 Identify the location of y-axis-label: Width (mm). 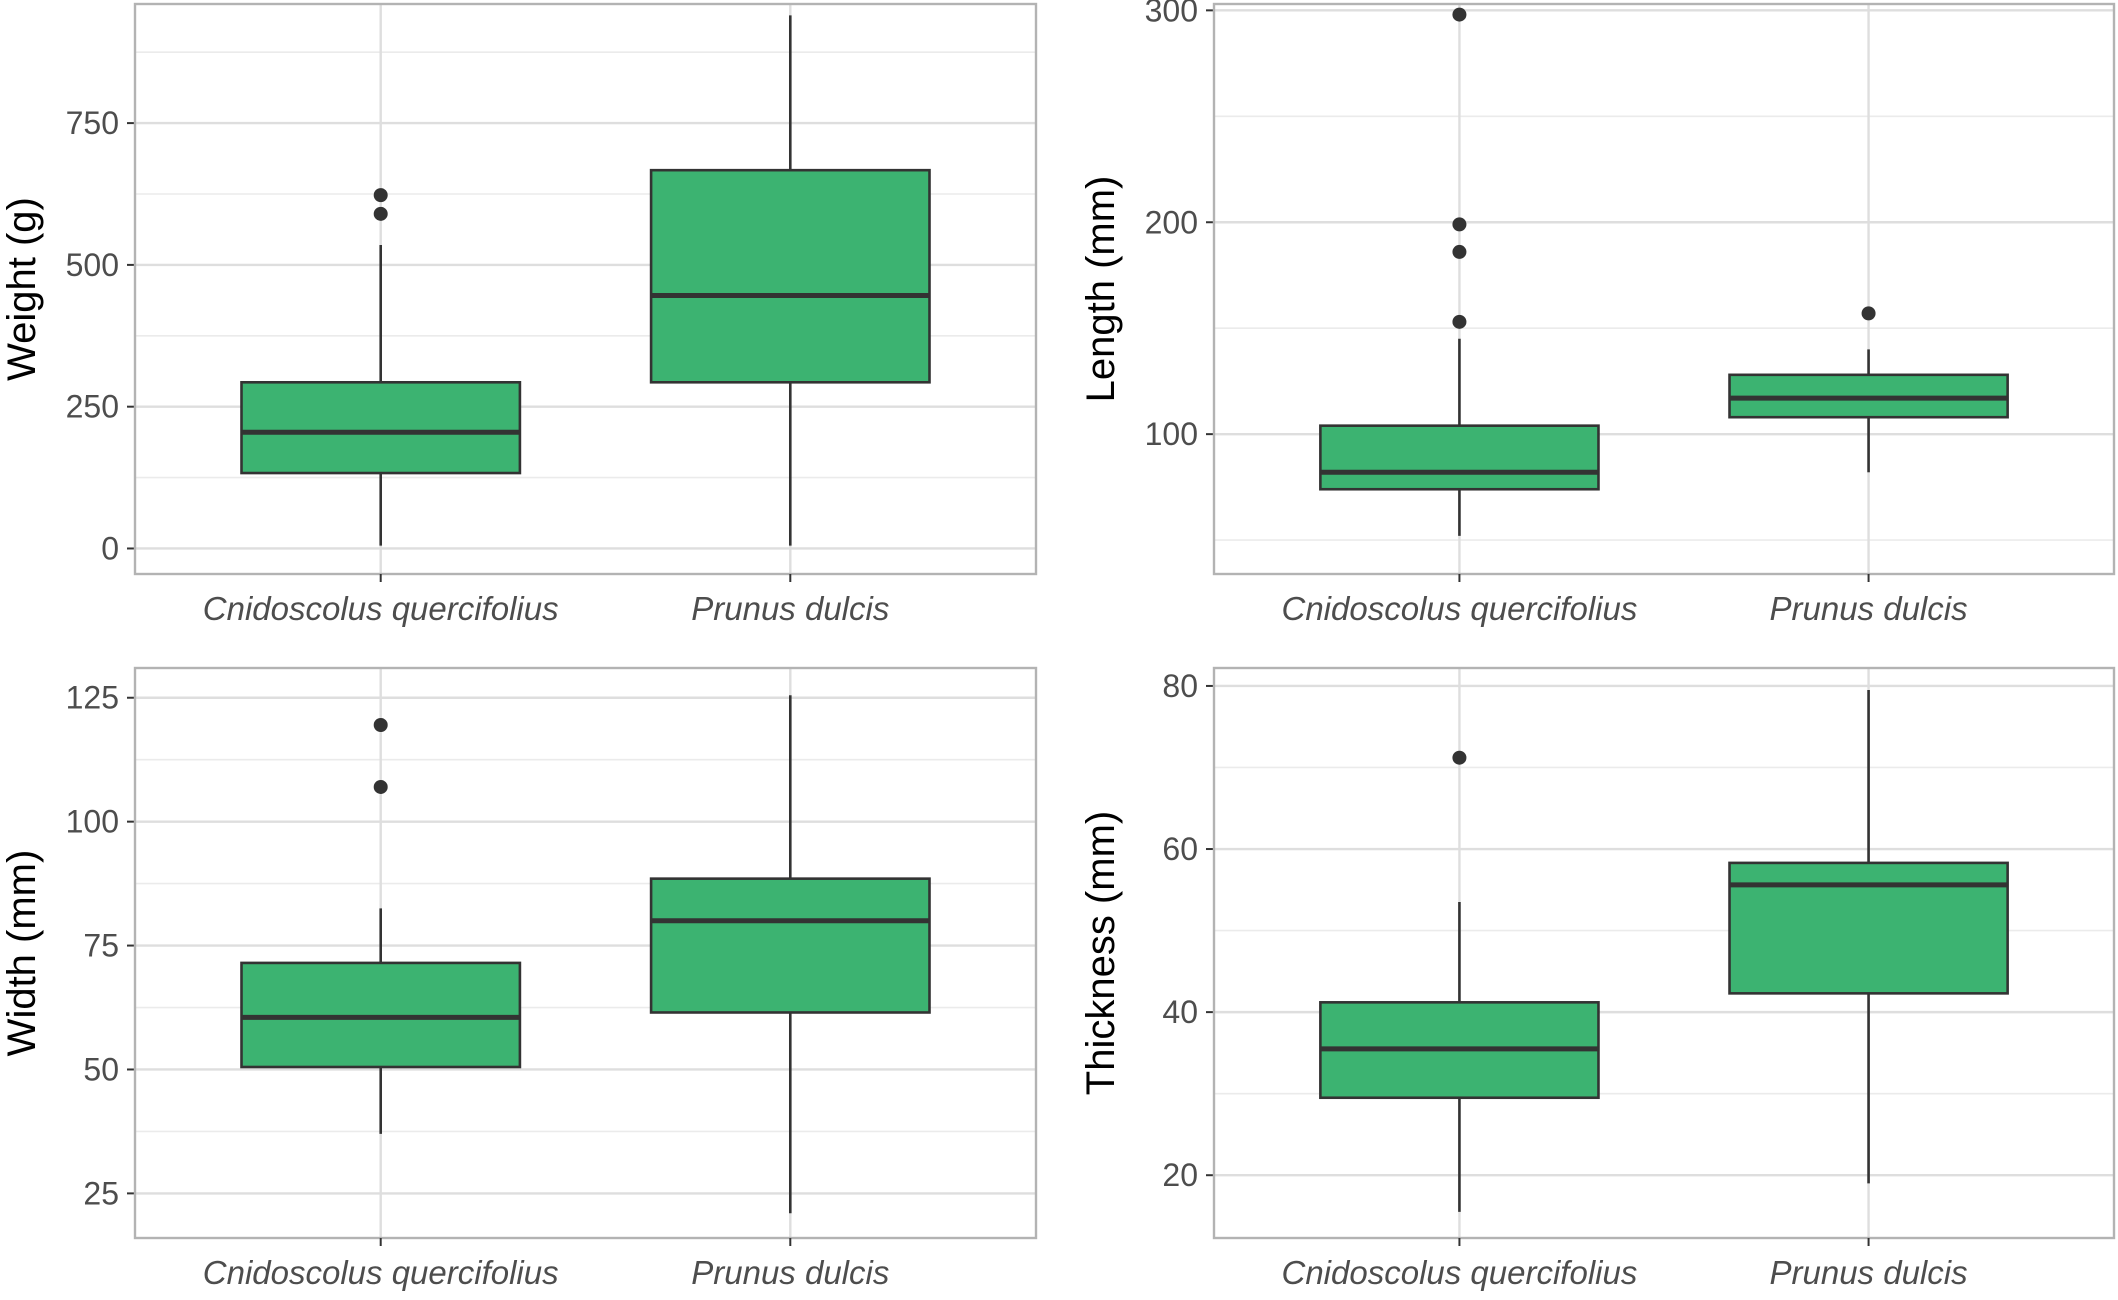
(22, 953).